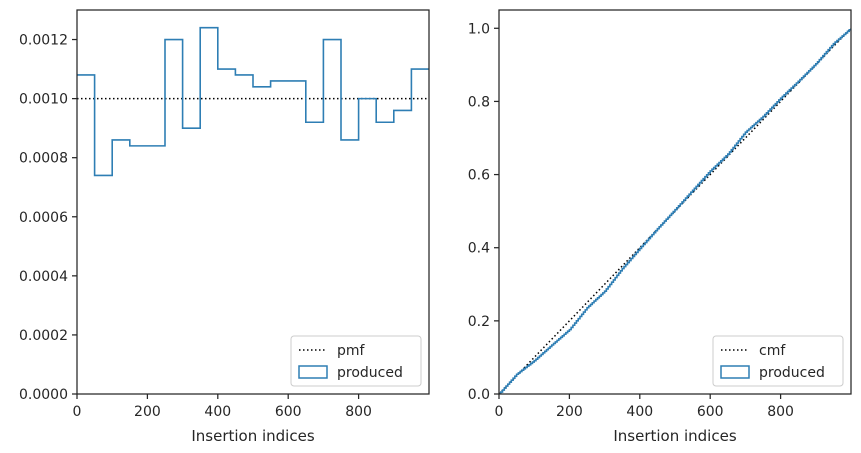 This screenshot has width=861, height=453. I want to click on y-tick-label: 0.6, so click(479, 176).